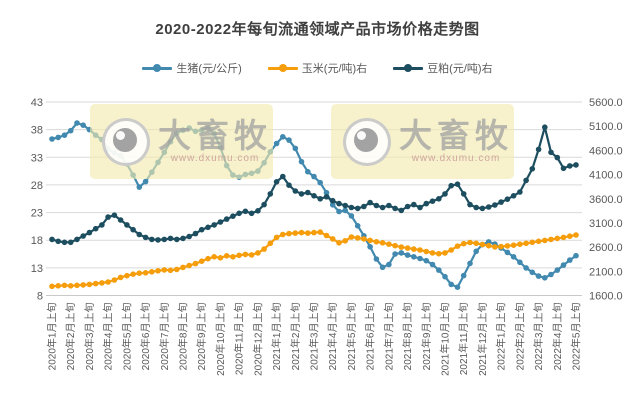 This screenshot has height=404, width=635. What do you see at coordinates (37, 158) in the screenshot?
I see `left-axis-tick: 33` at bounding box center [37, 158].